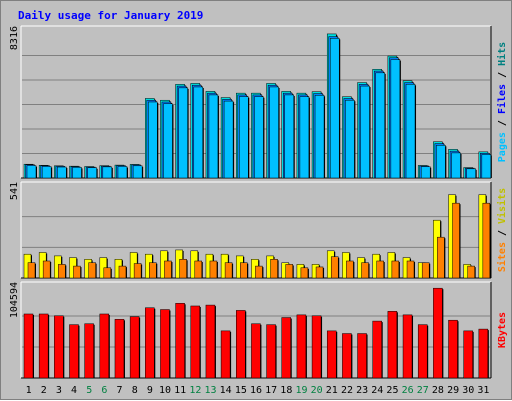  What do you see at coordinates (408, 390) in the screenshot?
I see `x-tick-label: 26` at bounding box center [408, 390].